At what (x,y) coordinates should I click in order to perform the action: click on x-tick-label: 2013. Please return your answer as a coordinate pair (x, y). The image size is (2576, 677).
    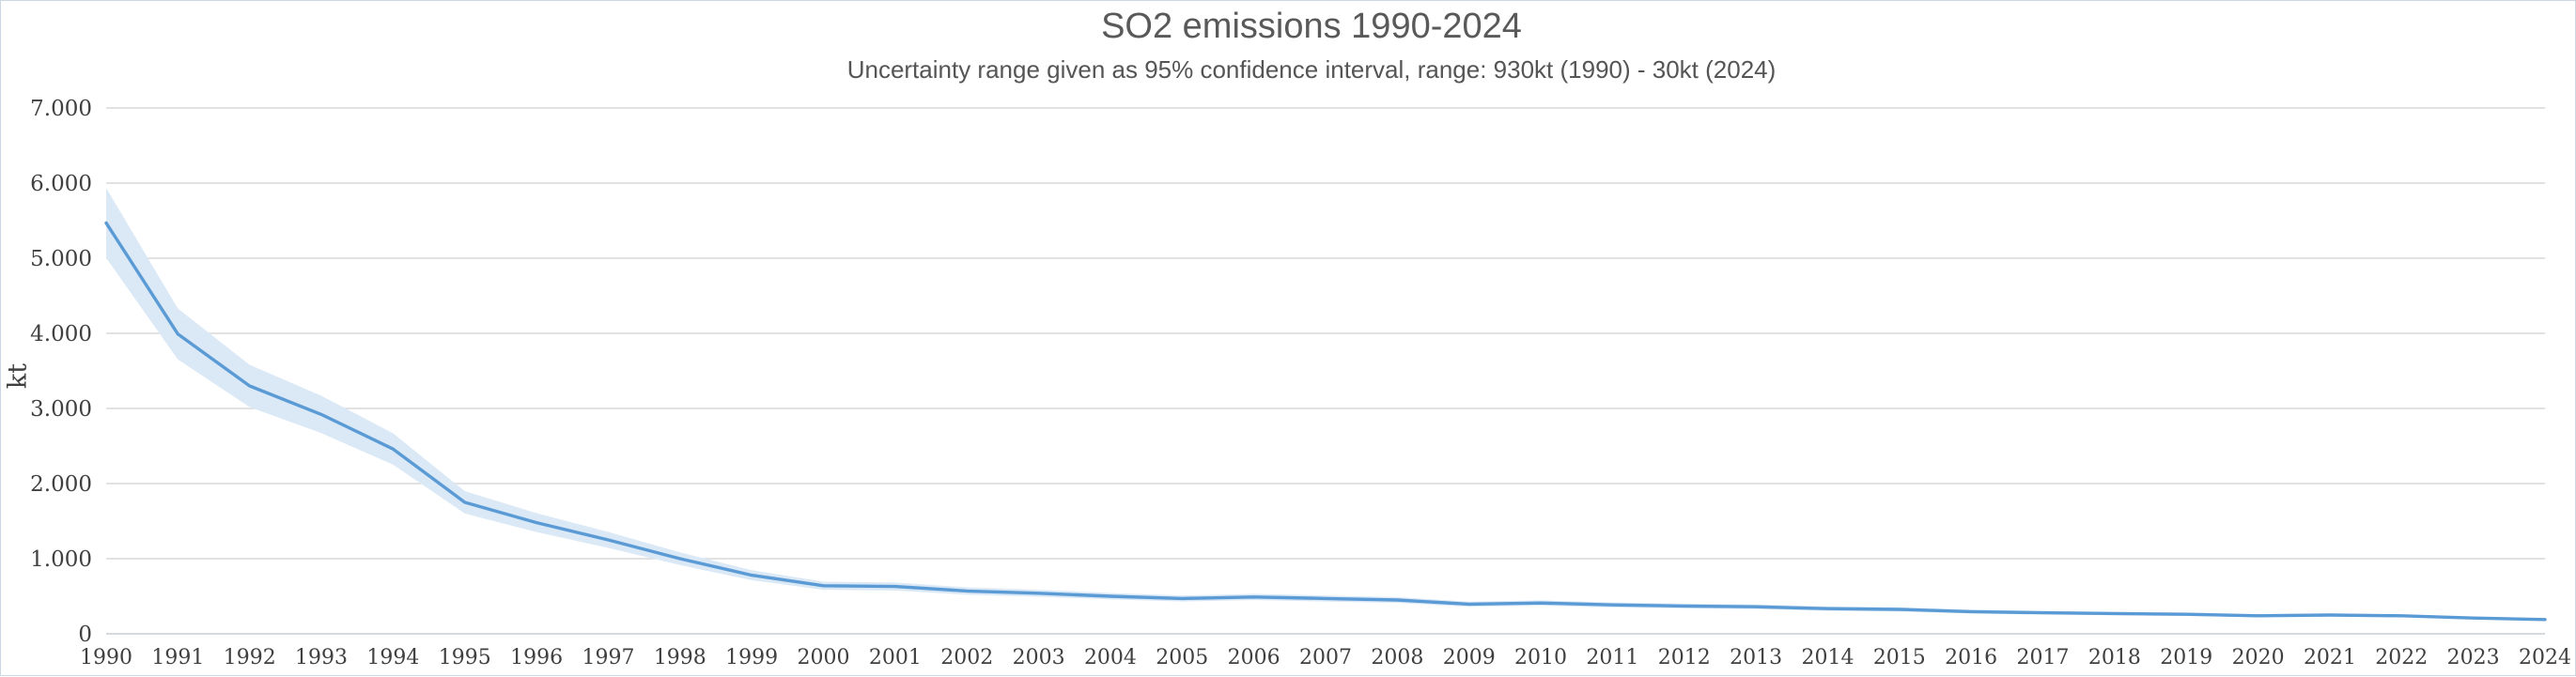
    Looking at the image, I should click on (1756, 658).